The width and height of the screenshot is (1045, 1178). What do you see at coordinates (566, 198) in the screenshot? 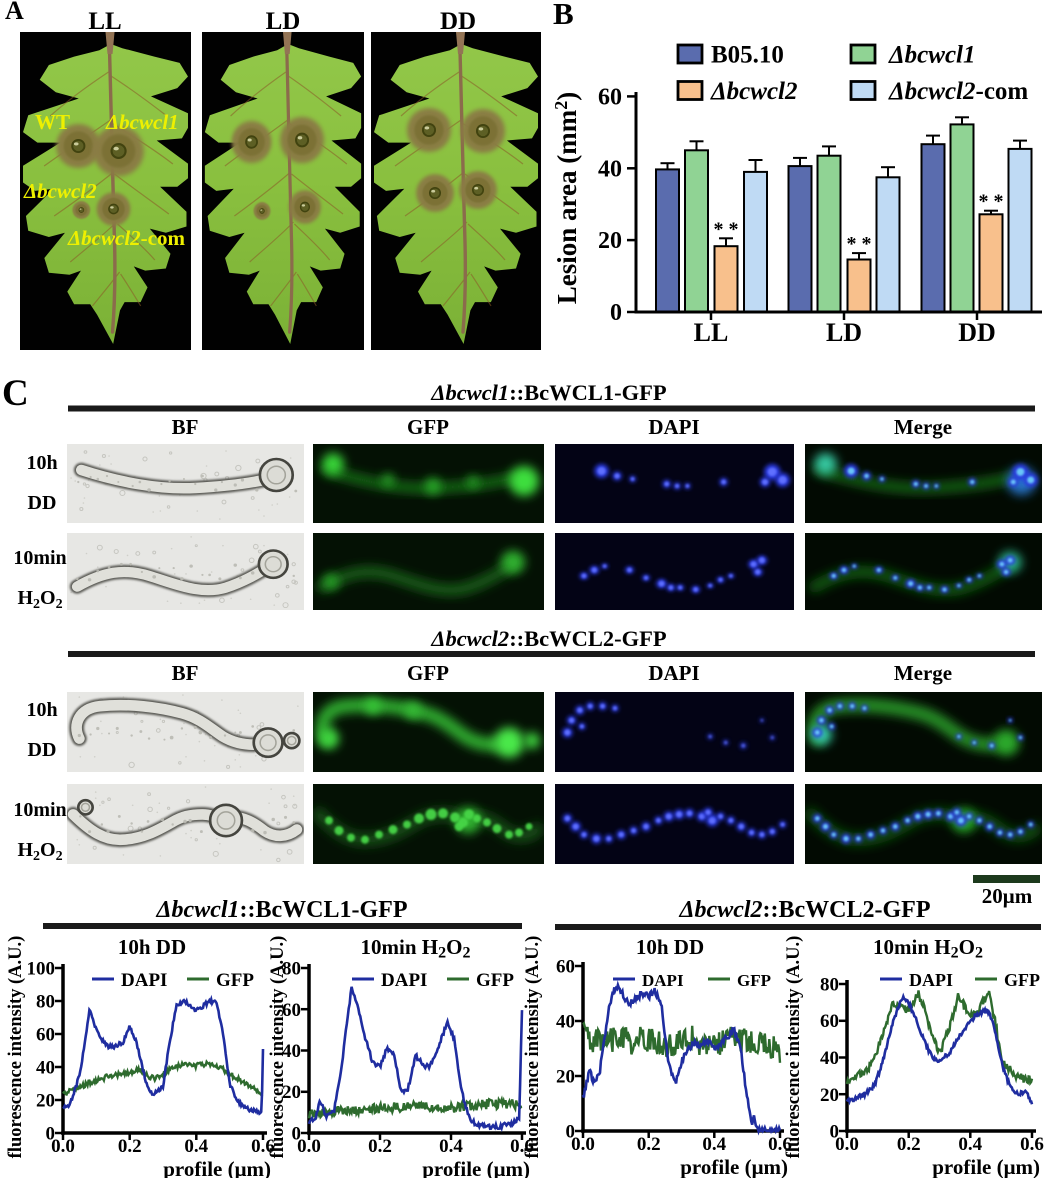
I see `svg-text: Lesion area (mm2)` at bounding box center [566, 198].